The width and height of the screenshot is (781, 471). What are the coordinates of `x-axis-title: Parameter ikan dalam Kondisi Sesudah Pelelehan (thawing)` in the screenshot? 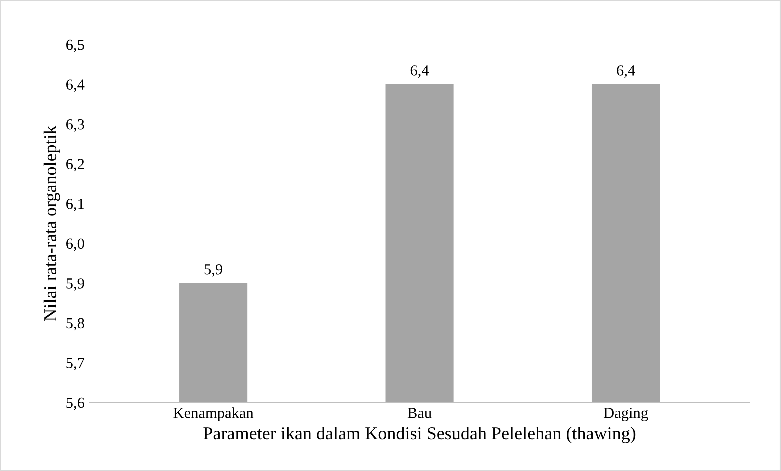 It's located at (420, 435).